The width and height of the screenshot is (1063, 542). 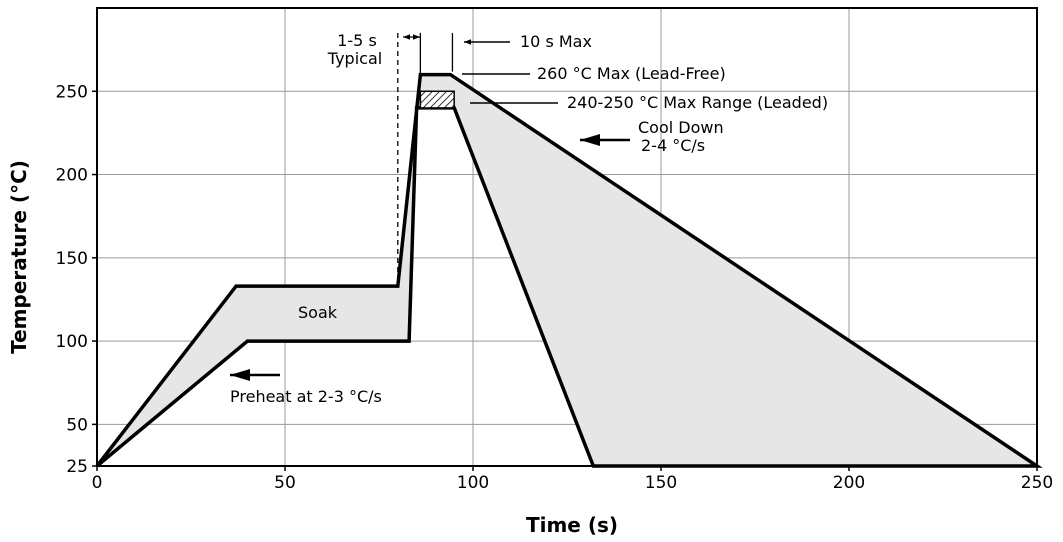 I want to click on y-tick-label: 150, so click(x=72, y=259).